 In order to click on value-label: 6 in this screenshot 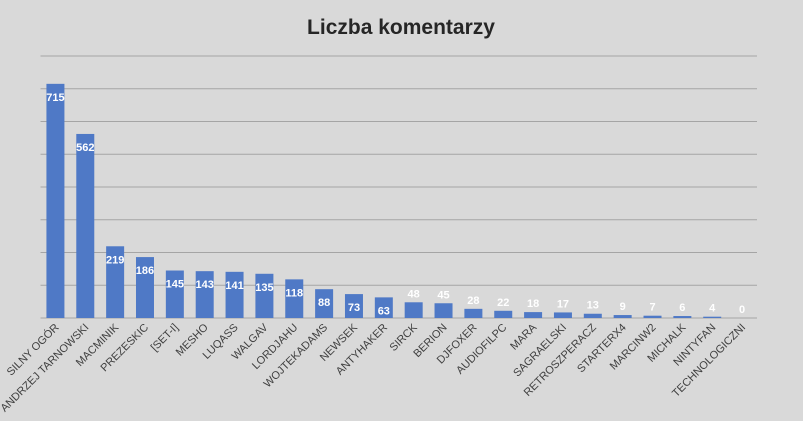, I will do `click(682, 308)`.